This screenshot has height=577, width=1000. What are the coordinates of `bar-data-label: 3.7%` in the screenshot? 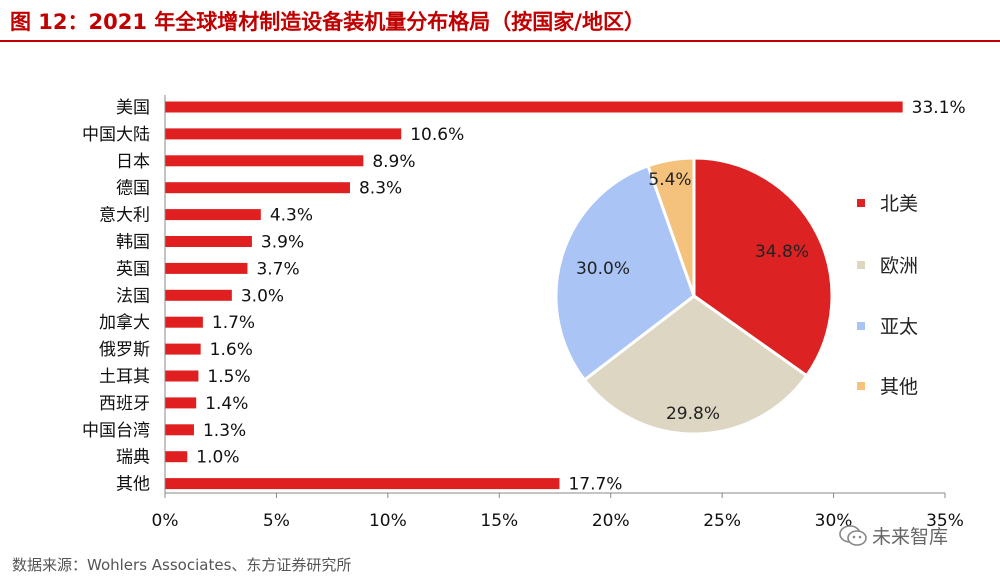 It's located at (277, 269).